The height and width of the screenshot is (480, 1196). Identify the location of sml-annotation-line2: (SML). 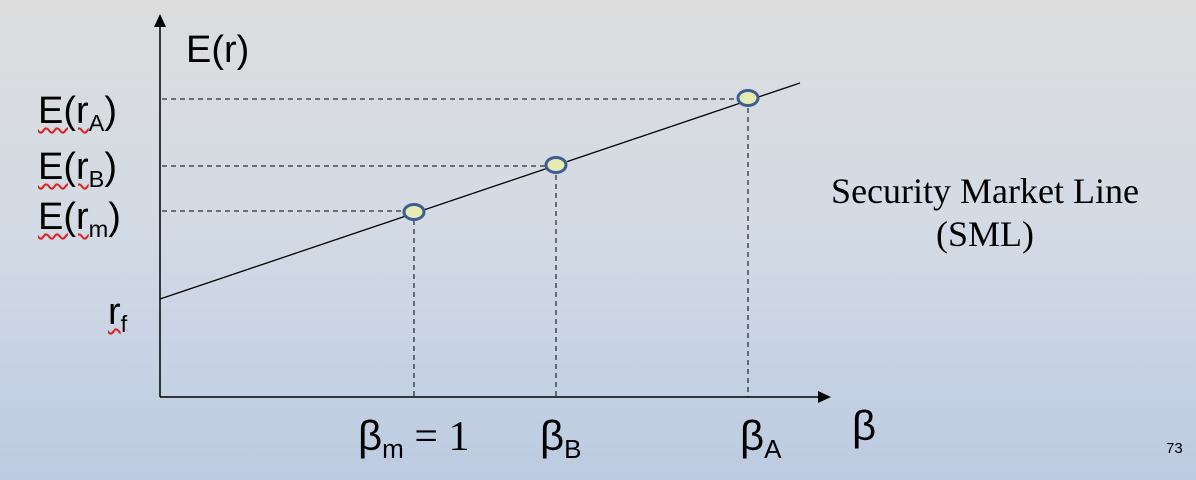
(985, 234).